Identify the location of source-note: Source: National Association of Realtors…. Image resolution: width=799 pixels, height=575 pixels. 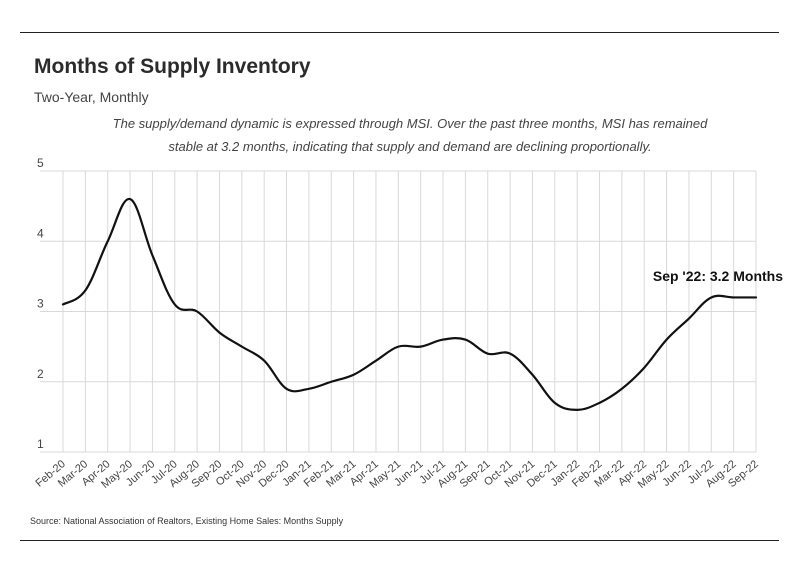
(187, 521).